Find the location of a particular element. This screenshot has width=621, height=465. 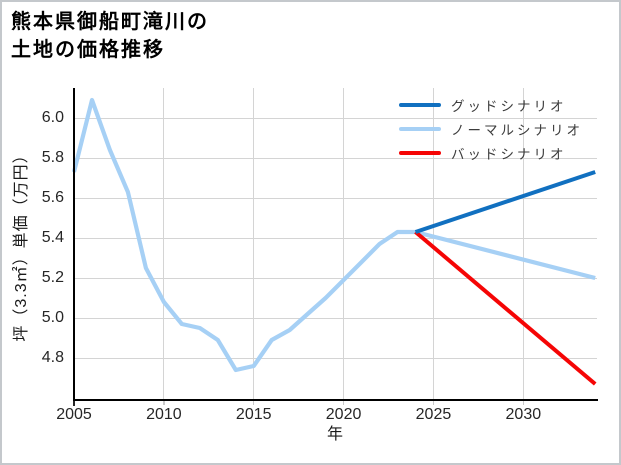

y-tick-label: 5.0 is located at coordinates (52, 317).